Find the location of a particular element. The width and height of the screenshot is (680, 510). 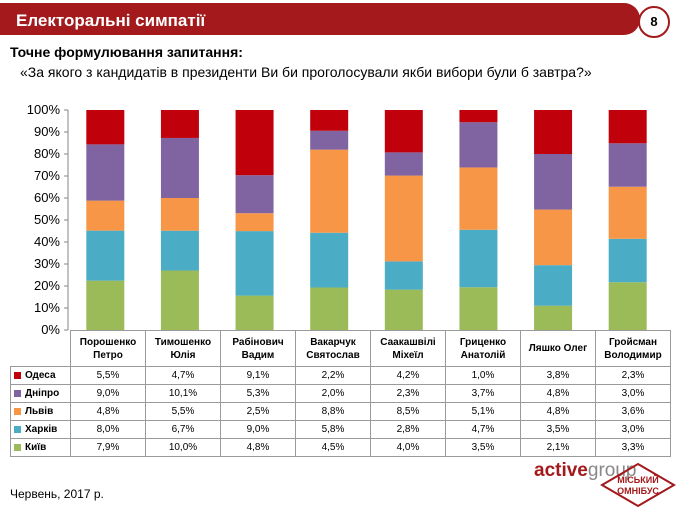

data-label: 1,0% is located at coordinates (483, 375).